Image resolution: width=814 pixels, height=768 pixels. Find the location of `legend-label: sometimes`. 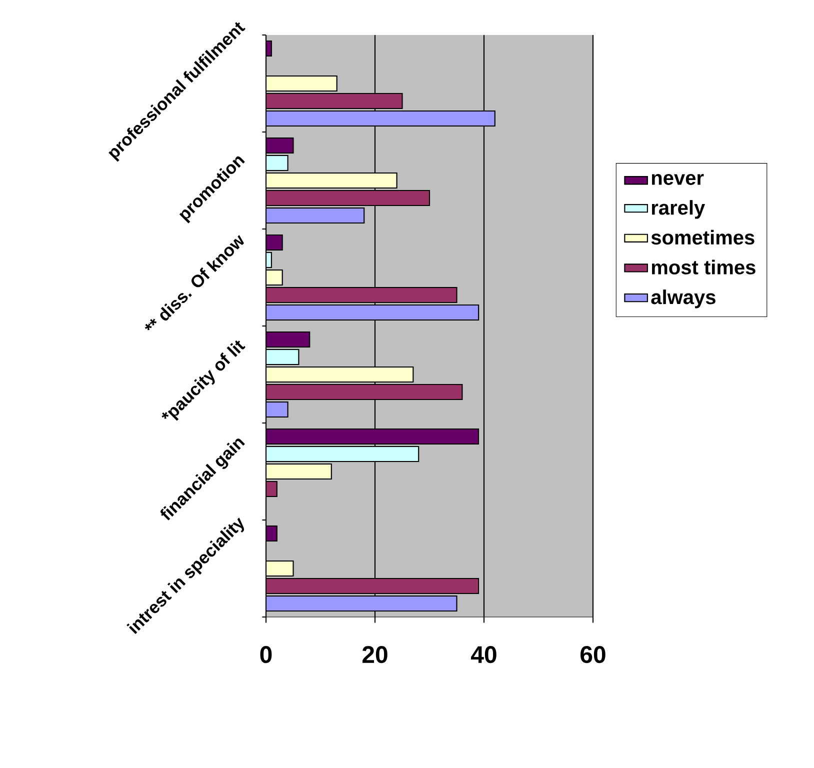

legend-label: sometimes is located at coordinates (702, 237).